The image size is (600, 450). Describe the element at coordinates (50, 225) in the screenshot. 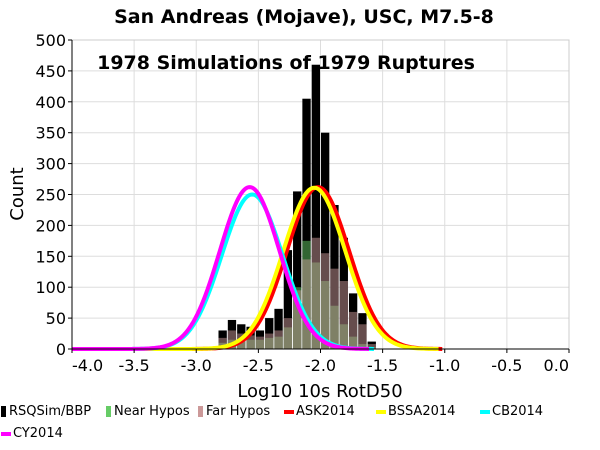

I see `y-tick-label: 200` at that location.